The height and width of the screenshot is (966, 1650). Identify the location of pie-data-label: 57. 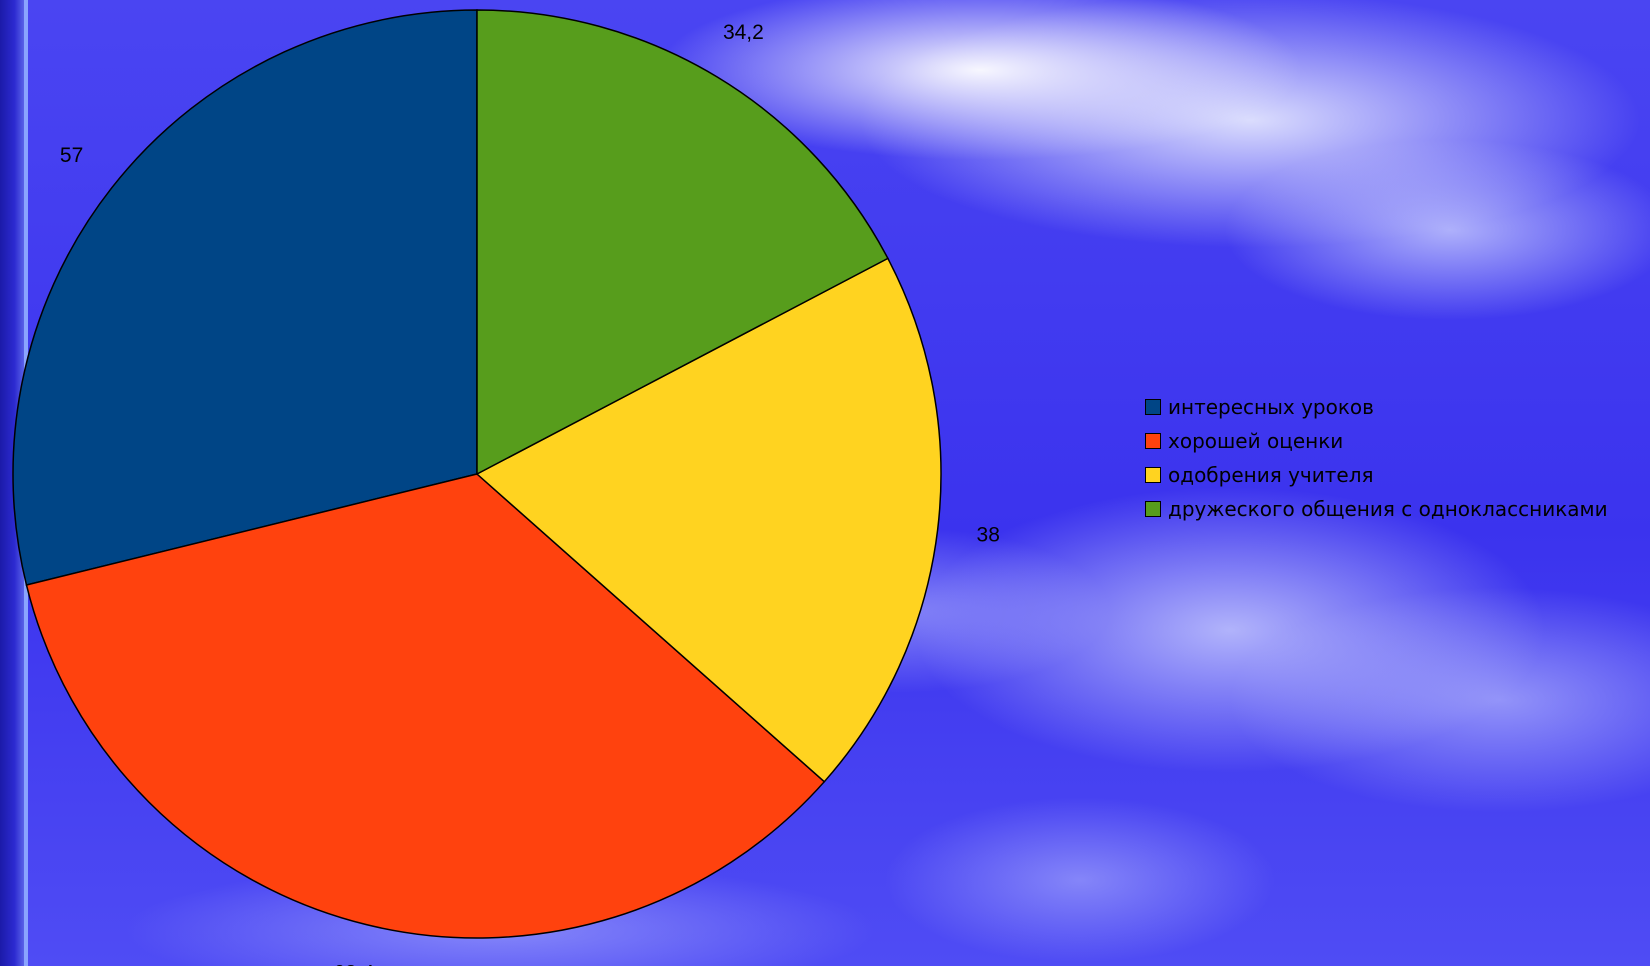
(71, 155).